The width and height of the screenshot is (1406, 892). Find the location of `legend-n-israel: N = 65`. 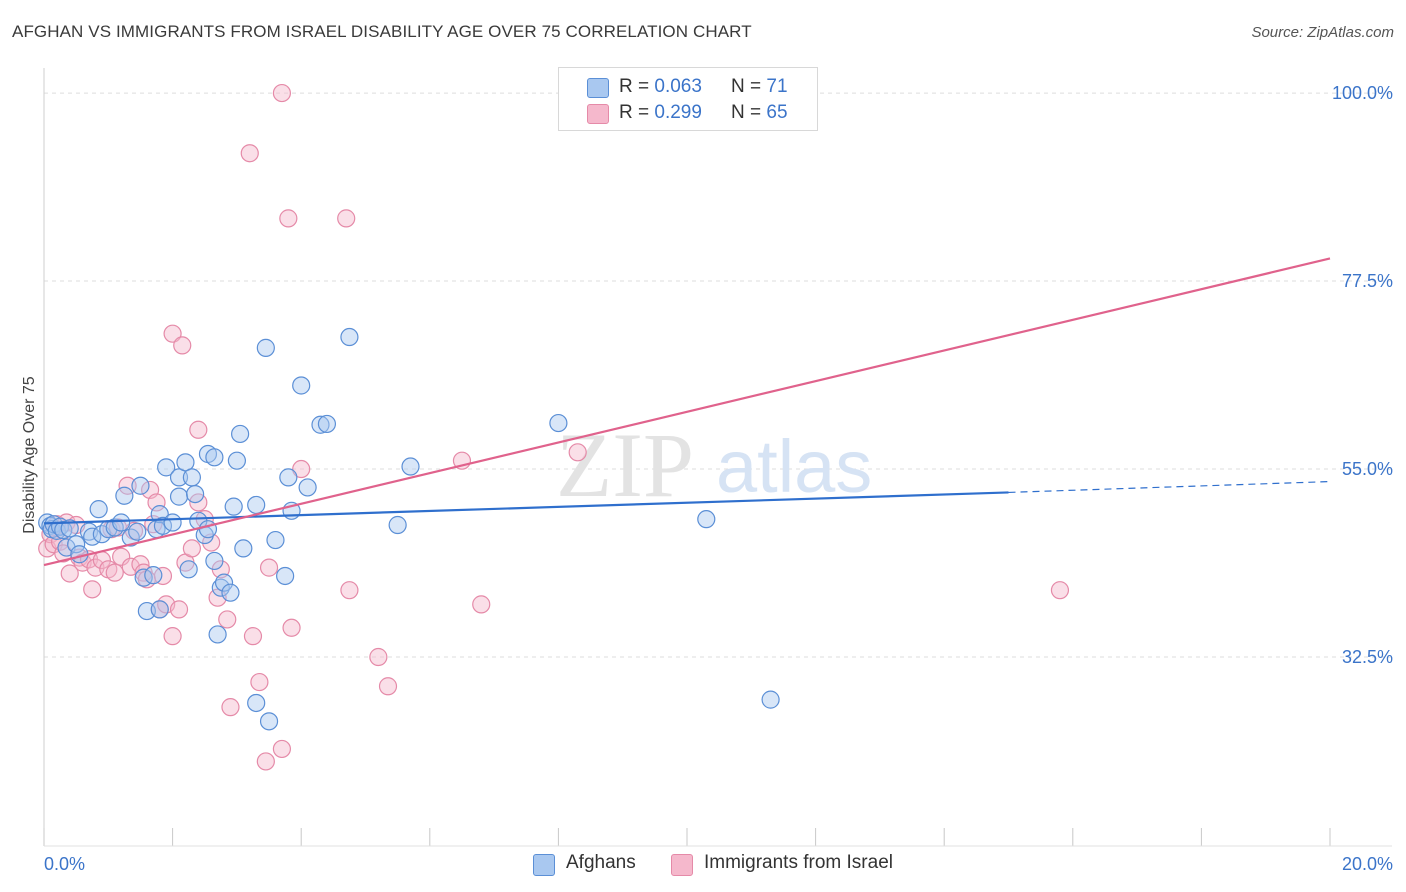

legend-n-israel: N = 65 is located at coordinates (759, 112).